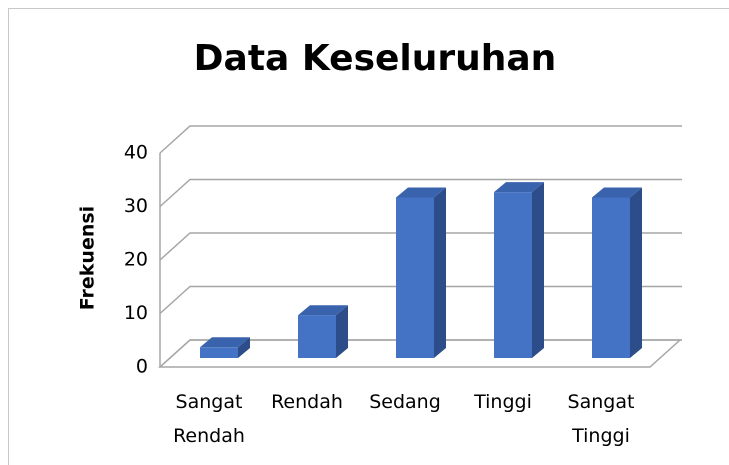 This screenshot has width=729, height=465. What do you see at coordinates (136, 153) in the screenshot?
I see `y-tick-label: 40` at bounding box center [136, 153].